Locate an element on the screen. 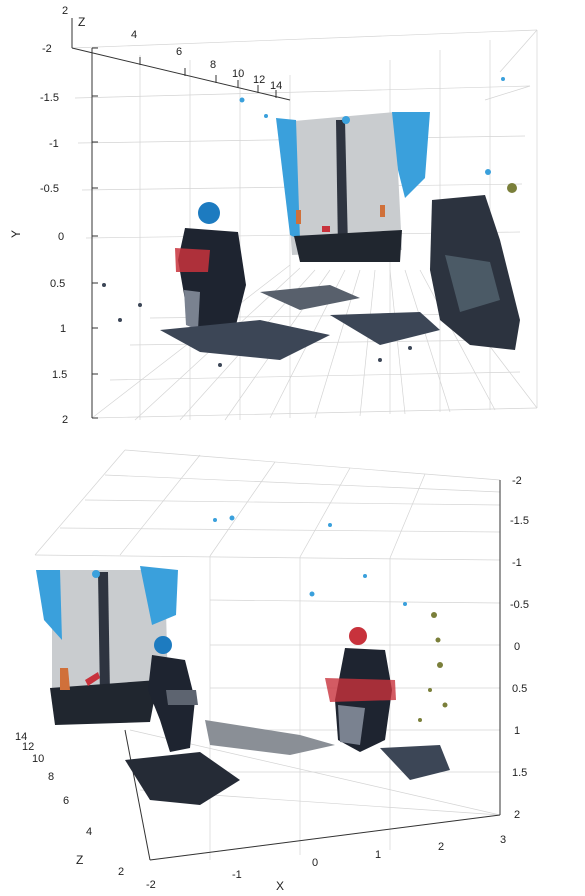 The width and height of the screenshot is (585, 896). bottom-y-tick: -1.5 is located at coordinates (519, 521).